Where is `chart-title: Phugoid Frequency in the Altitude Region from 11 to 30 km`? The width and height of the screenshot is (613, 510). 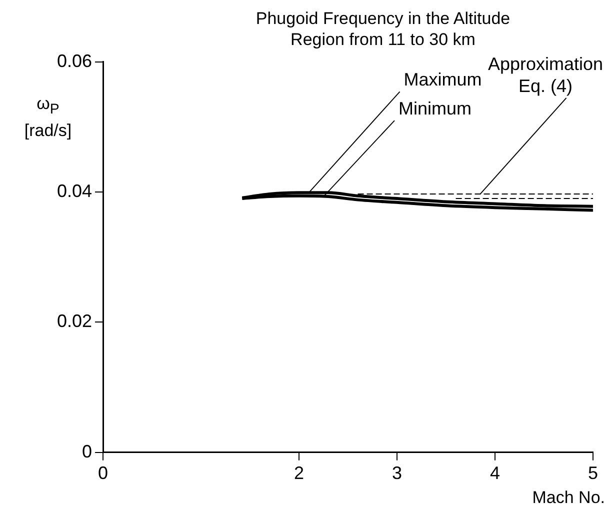 chart-title: Phugoid Frequency in the Altitude Region from 11 to 30 km is located at coordinates (383, 29).